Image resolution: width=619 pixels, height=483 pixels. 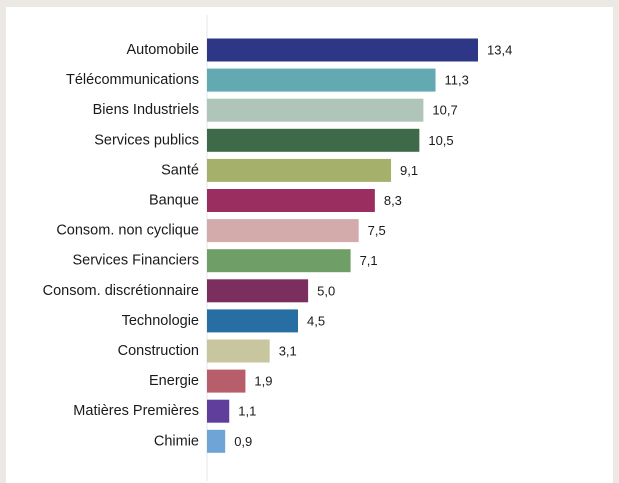 I want to click on value-label-chimie: 0,9, so click(x=243, y=441).